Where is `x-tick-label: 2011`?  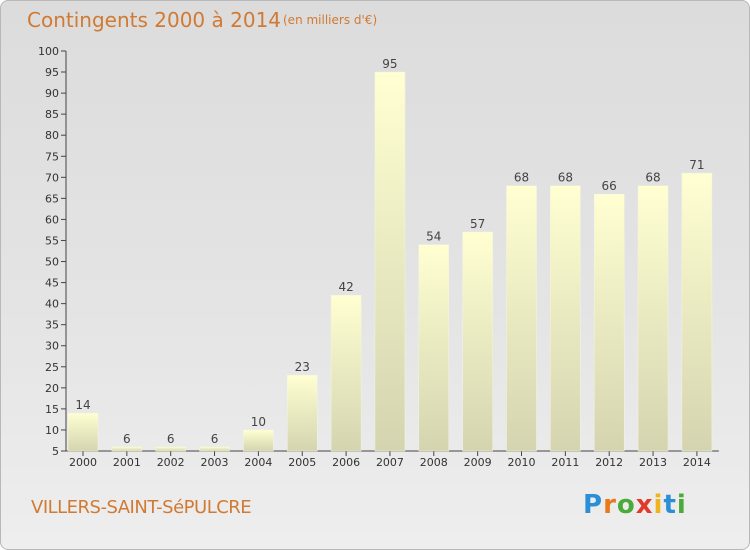
x-tick-label: 2011 is located at coordinates (565, 462).